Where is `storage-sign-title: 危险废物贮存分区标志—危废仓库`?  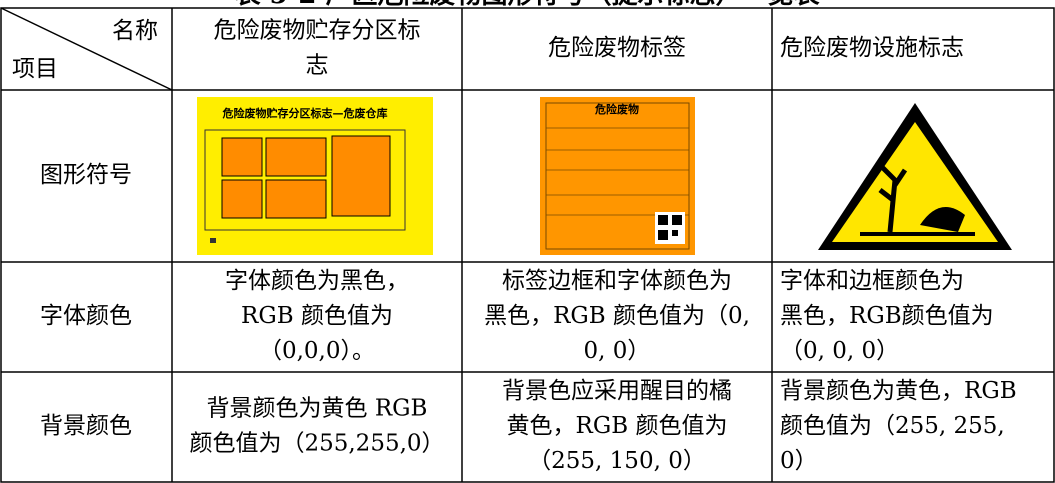
storage-sign-title: 危险废物贮存分区标志—危废仓库 is located at coordinates (305, 113).